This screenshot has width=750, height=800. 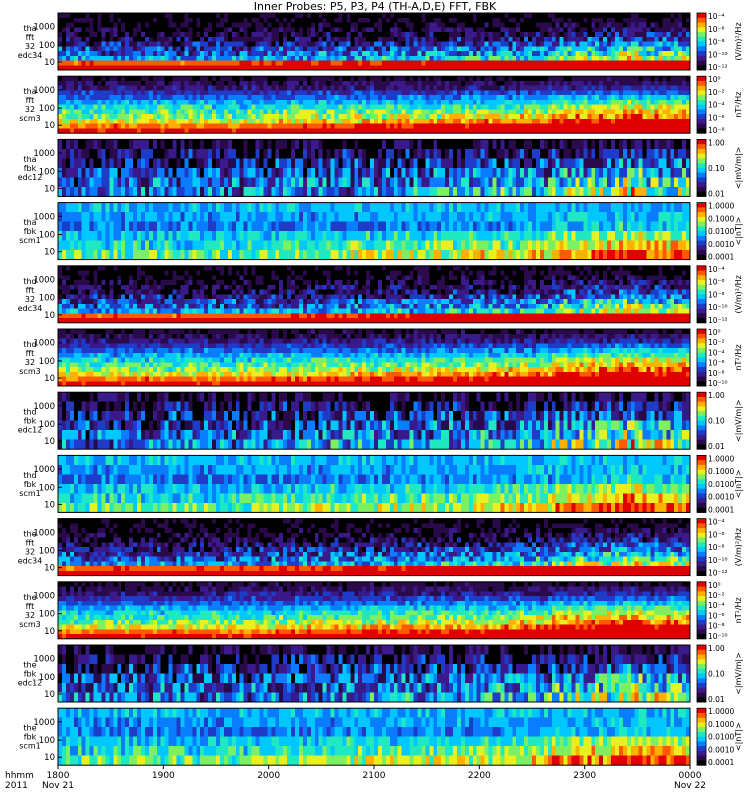 What do you see at coordinates (701, 79) in the screenshot?
I see `colorbar-swatch` at bounding box center [701, 79].